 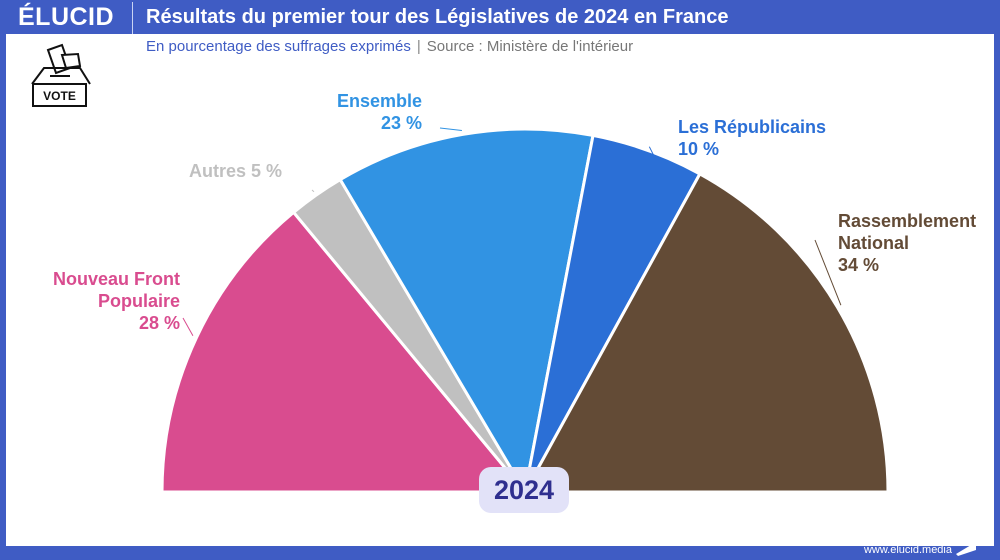 I want to click on elucid-logo: ÉLUCID, so click(x=66, y=17).